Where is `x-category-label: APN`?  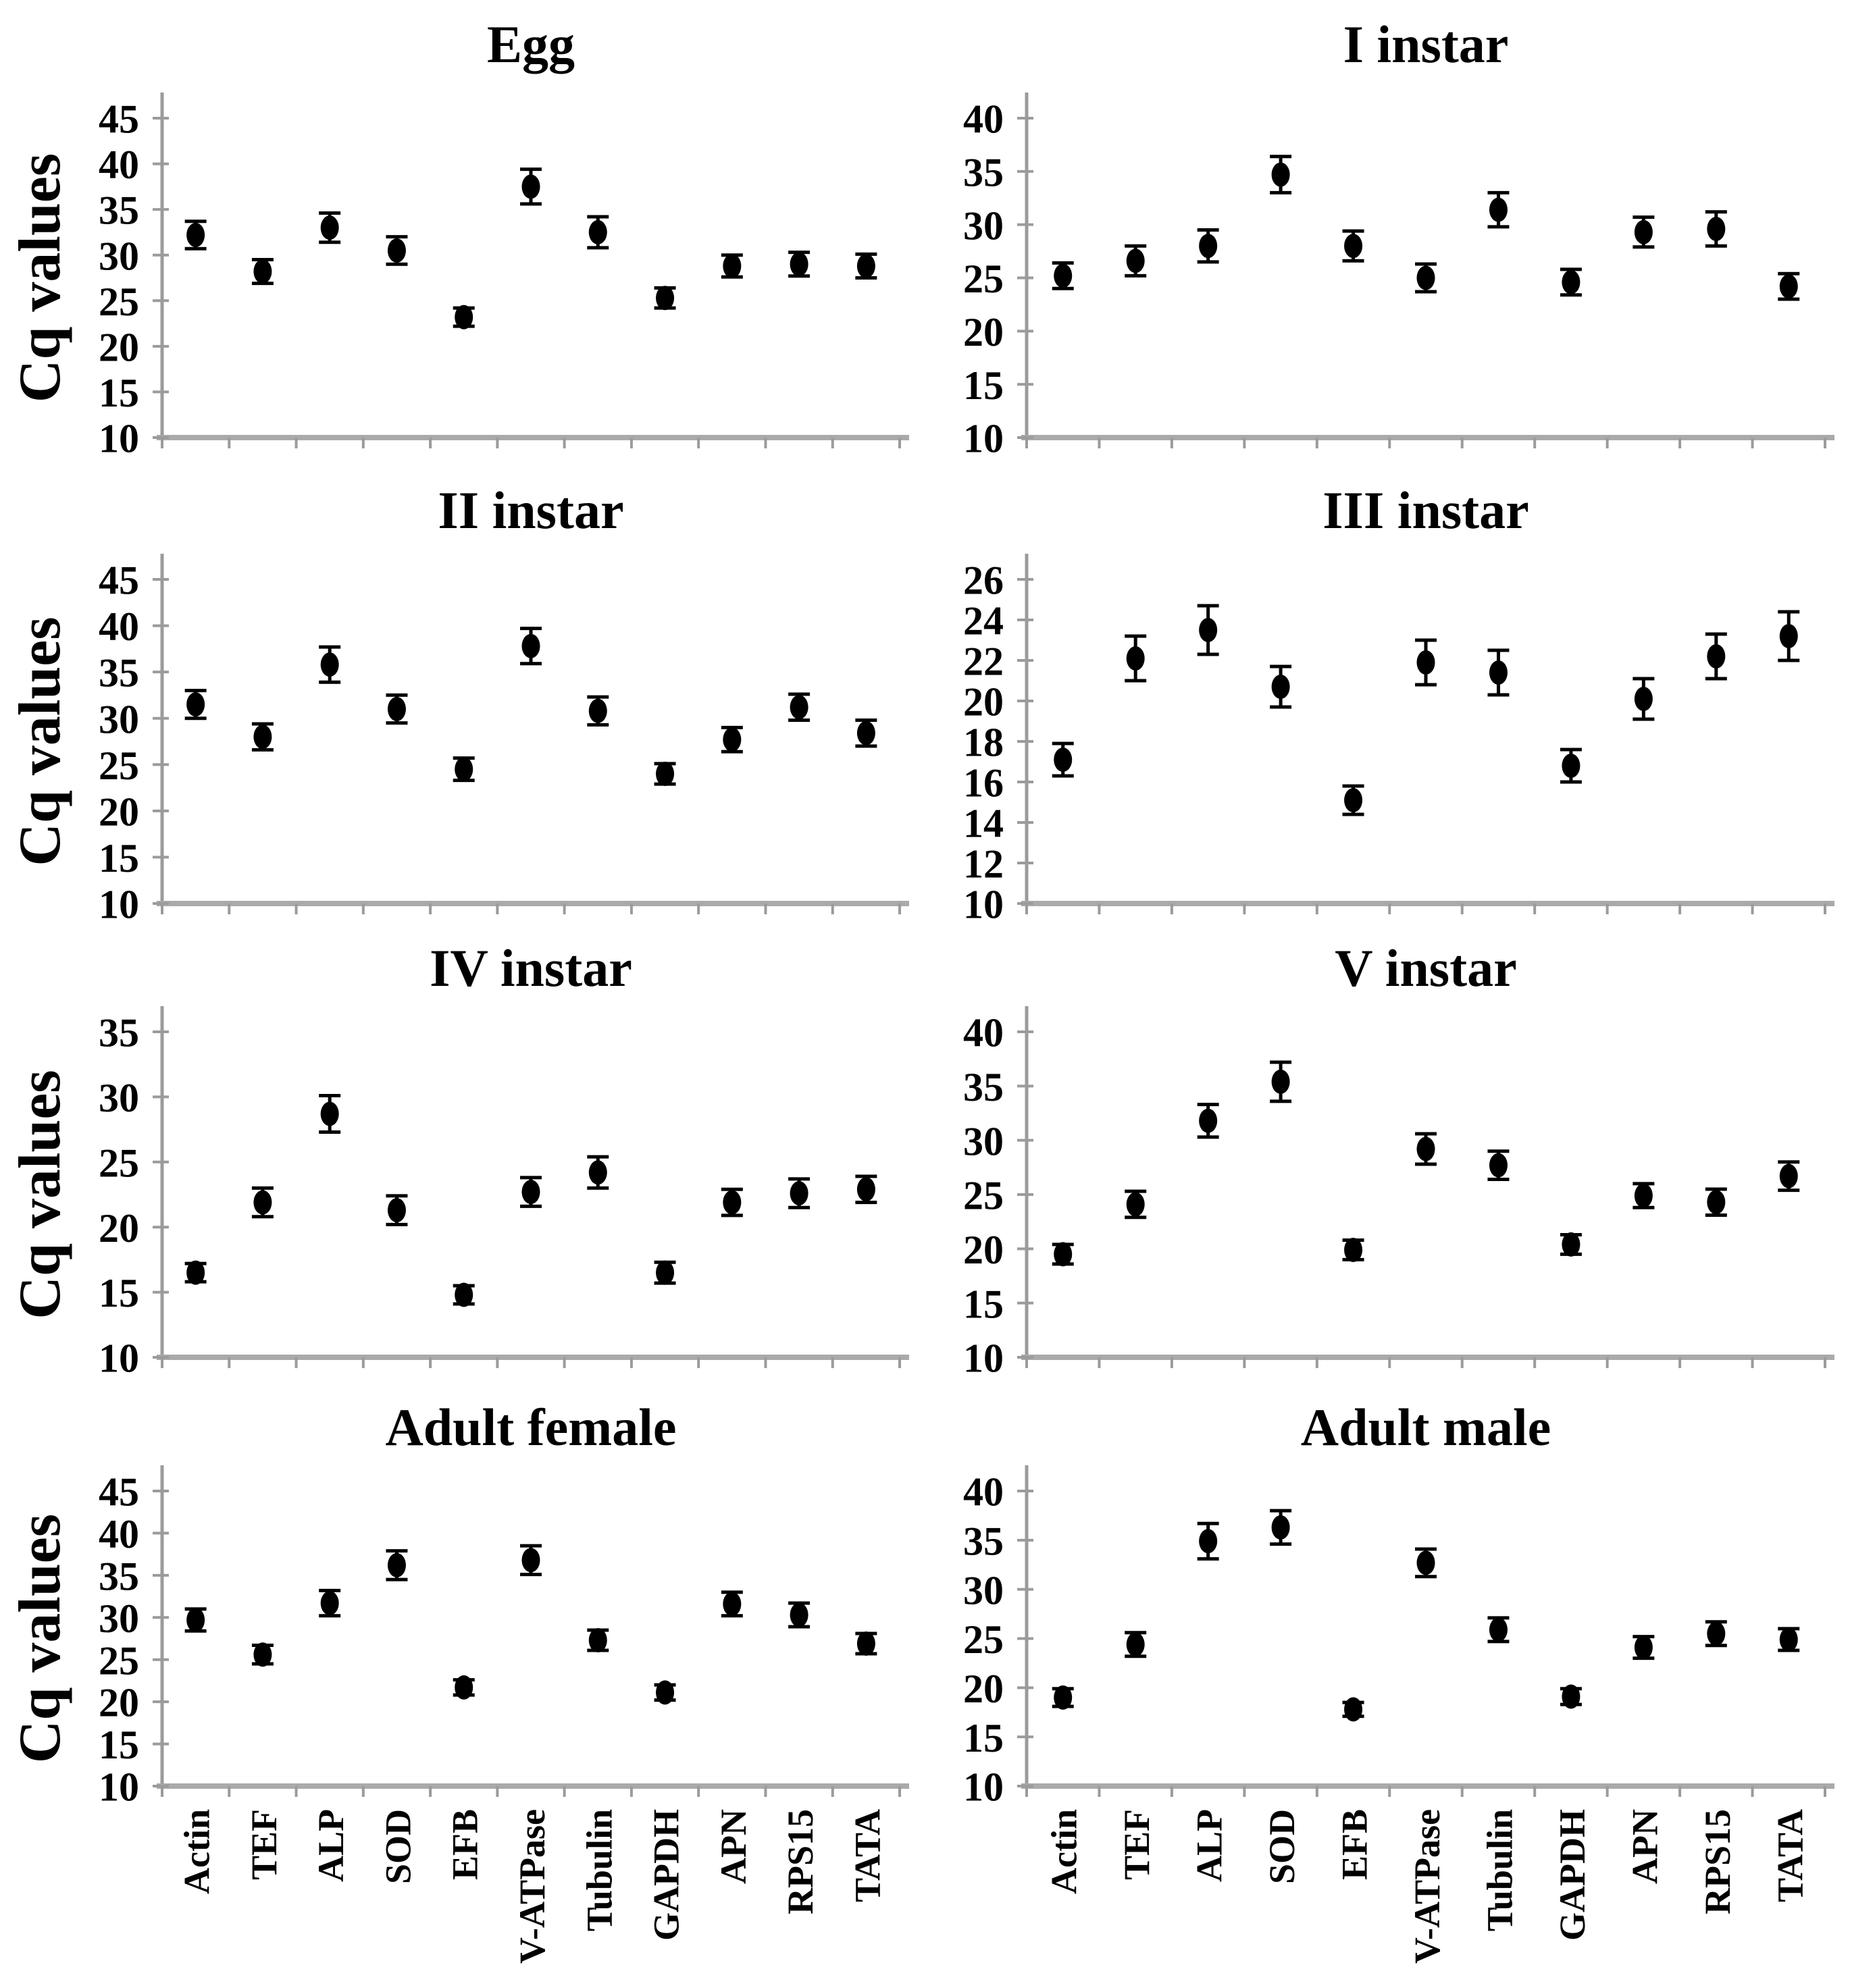
x-category-label: APN is located at coordinates (1644, 1846).